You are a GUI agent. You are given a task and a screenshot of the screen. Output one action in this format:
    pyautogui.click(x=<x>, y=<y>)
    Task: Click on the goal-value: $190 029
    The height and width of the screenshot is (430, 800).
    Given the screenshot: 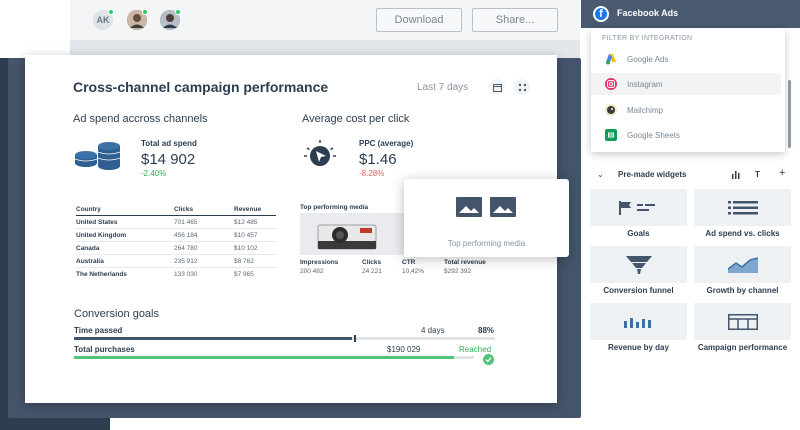 What is the action you would take?
    pyautogui.click(x=404, y=349)
    